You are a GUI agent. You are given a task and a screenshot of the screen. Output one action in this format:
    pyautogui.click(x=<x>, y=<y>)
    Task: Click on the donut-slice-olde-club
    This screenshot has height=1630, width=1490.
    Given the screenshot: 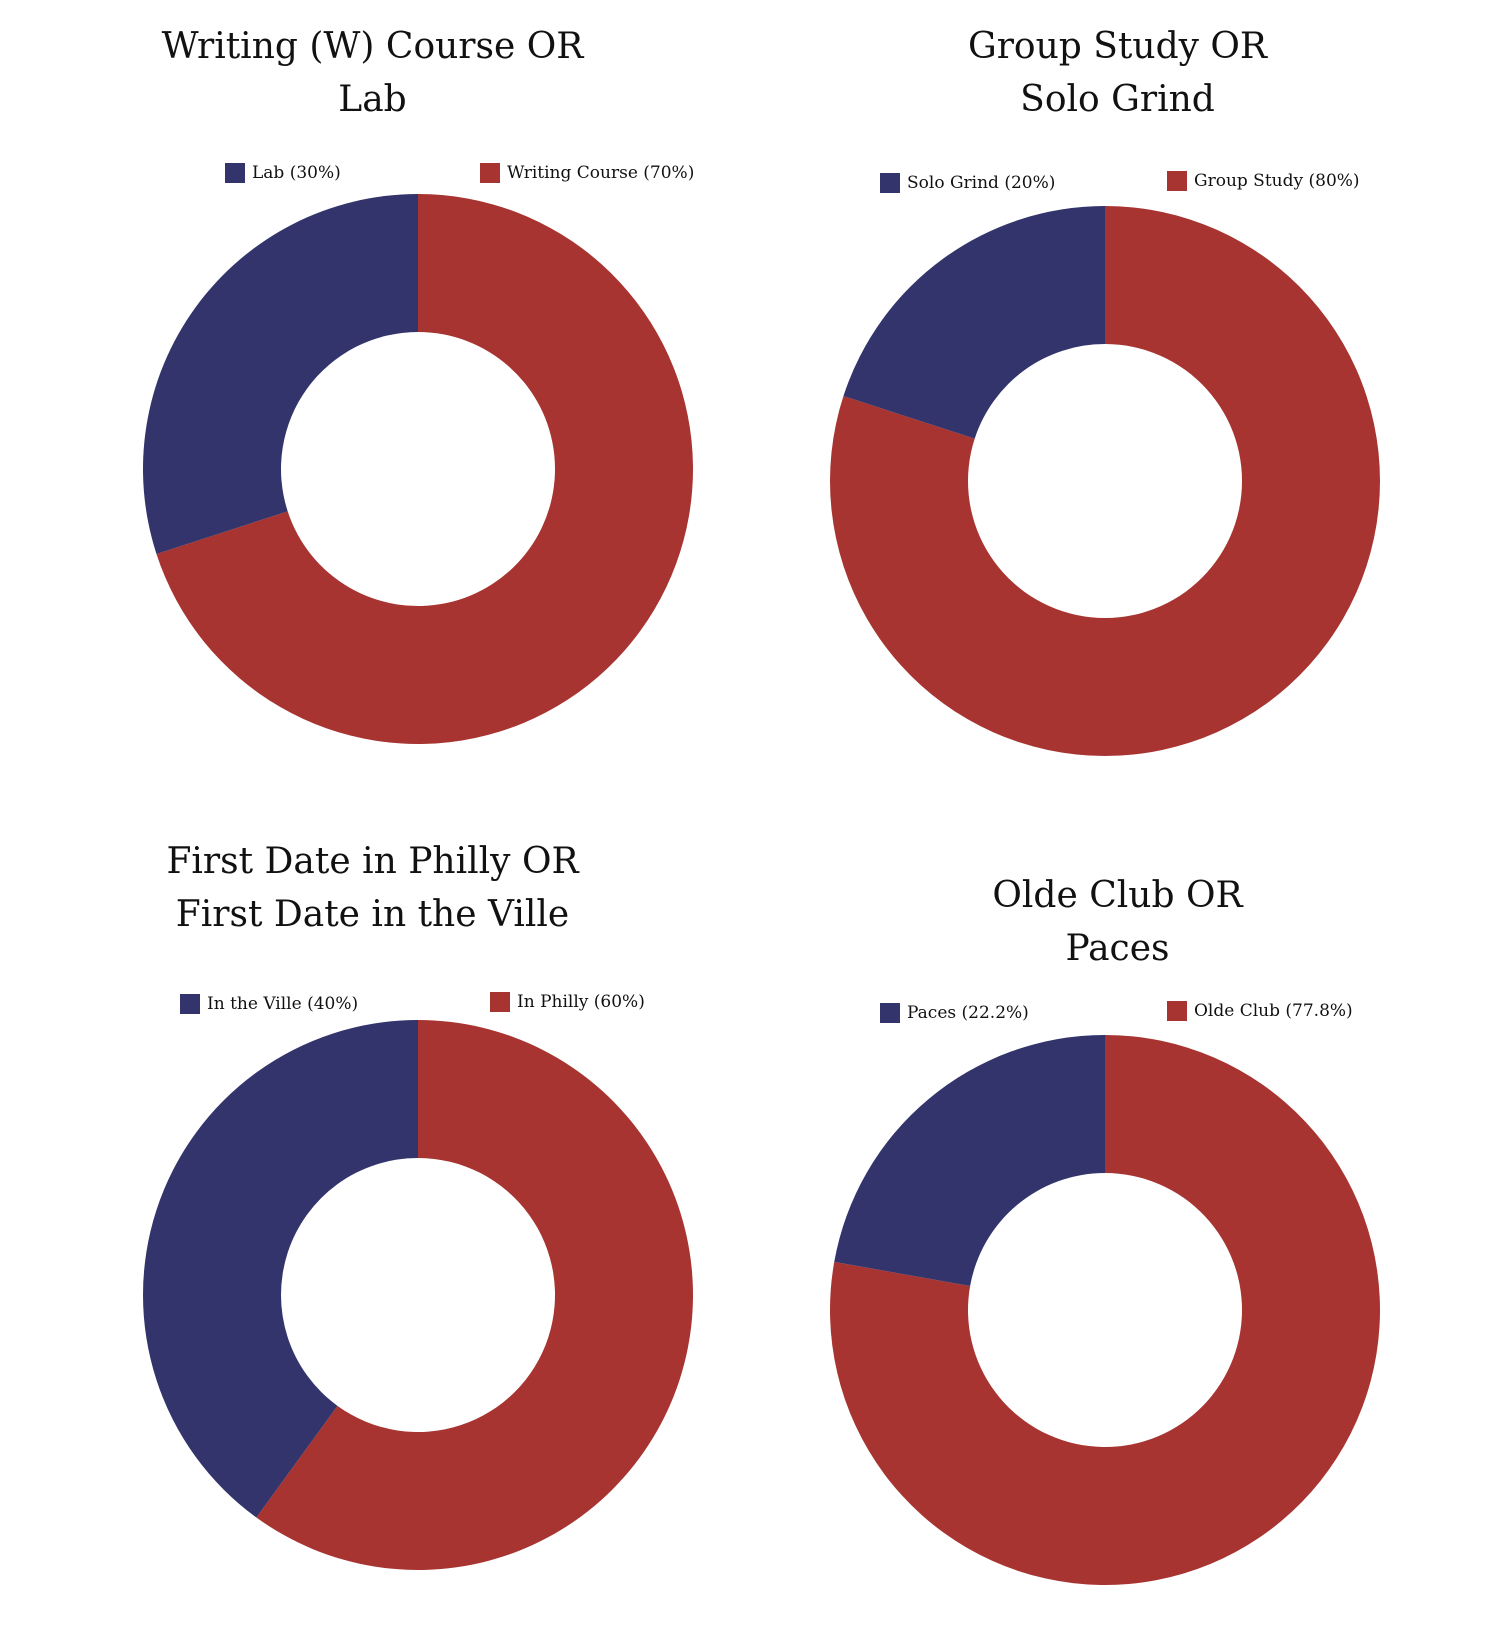 What is the action you would take?
    pyautogui.click(x=1105, y=1310)
    